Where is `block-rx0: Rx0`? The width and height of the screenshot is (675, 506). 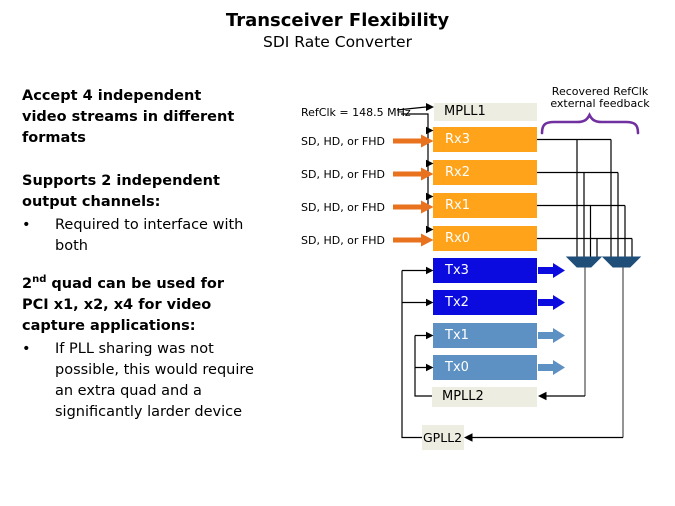
block-rx0: Rx0 is located at coordinates (485, 238).